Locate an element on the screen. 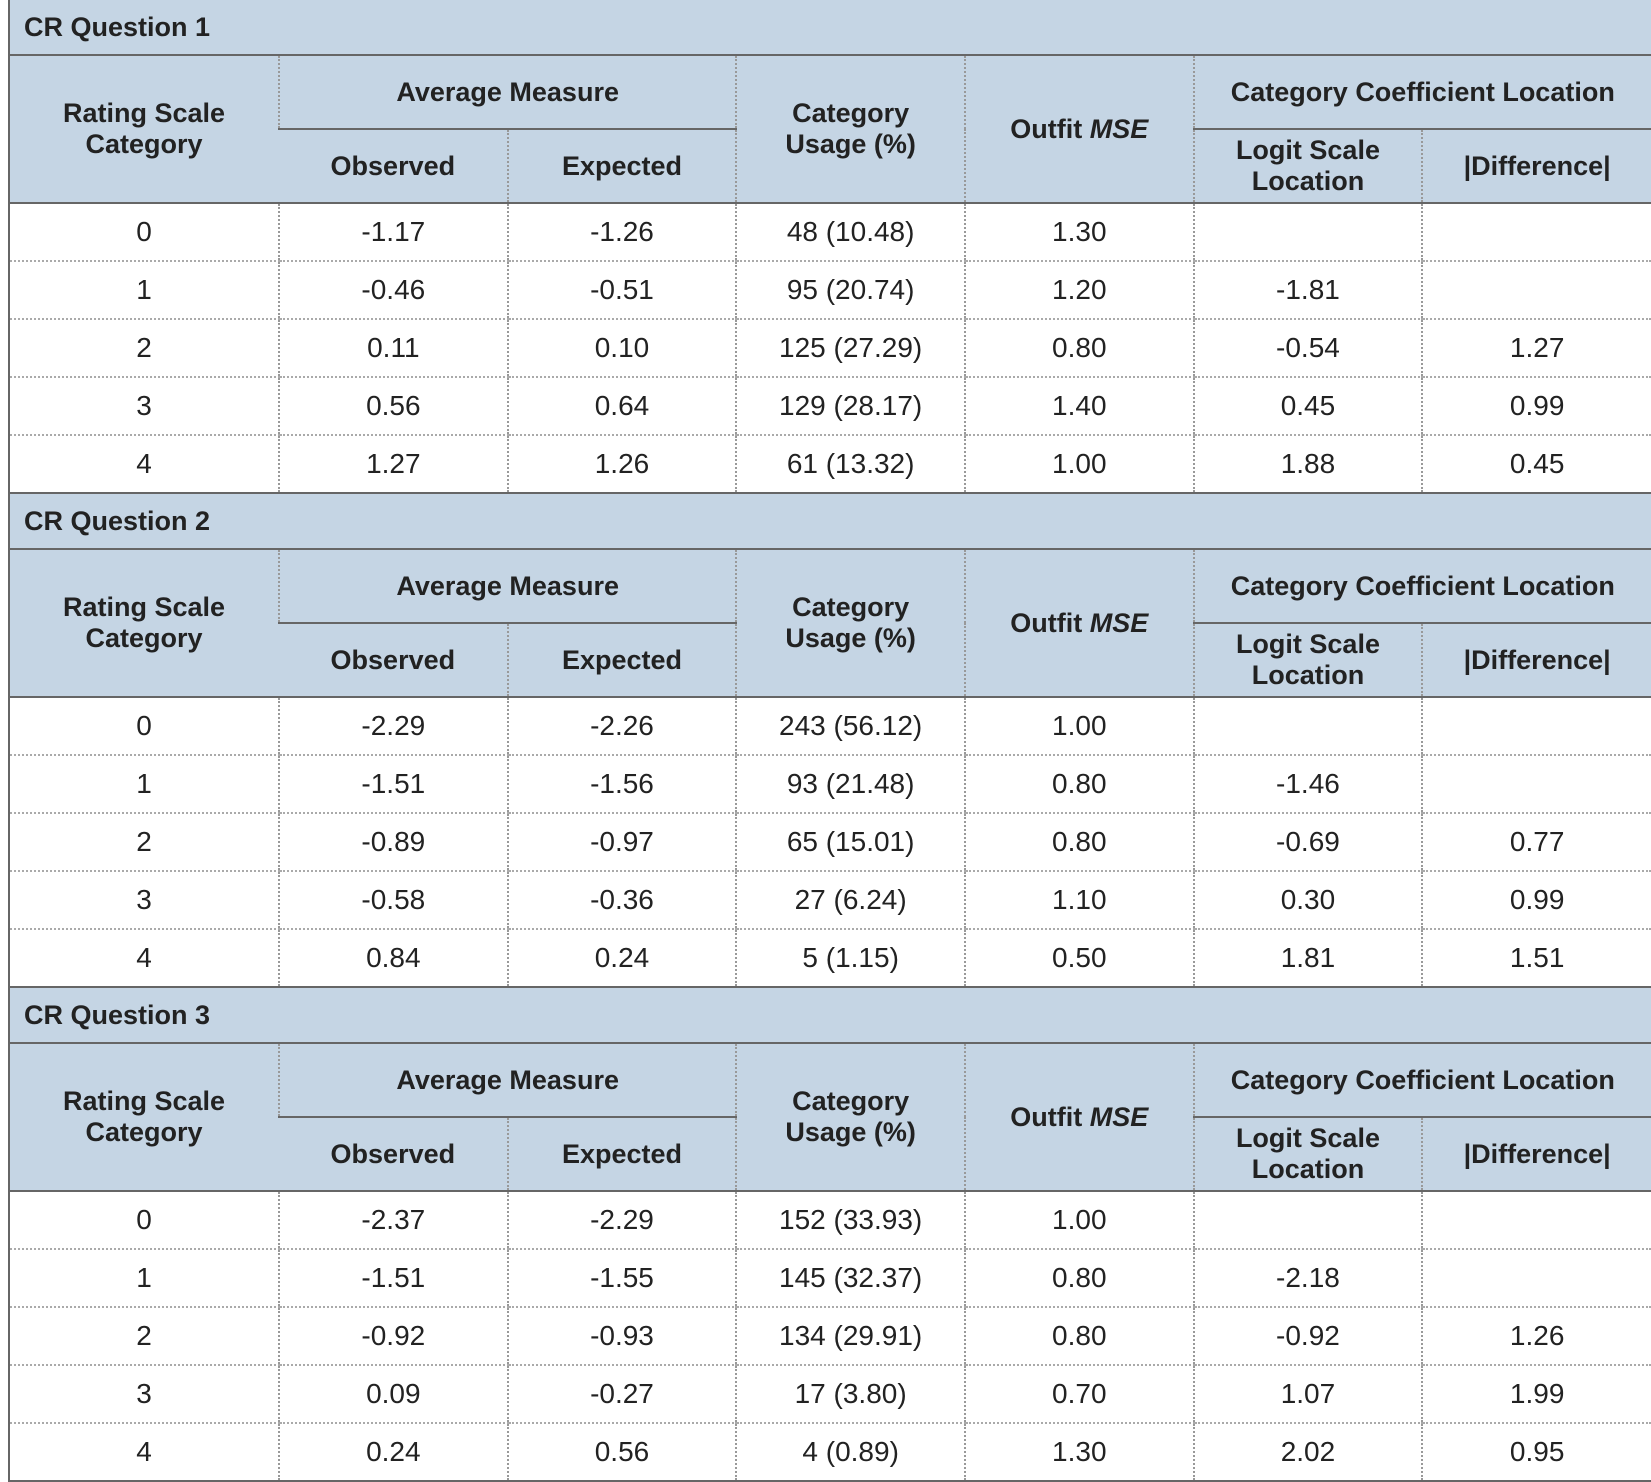 The height and width of the screenshot is (1482, 1651). header-cell: Expected is located at coordinates (621, 660).